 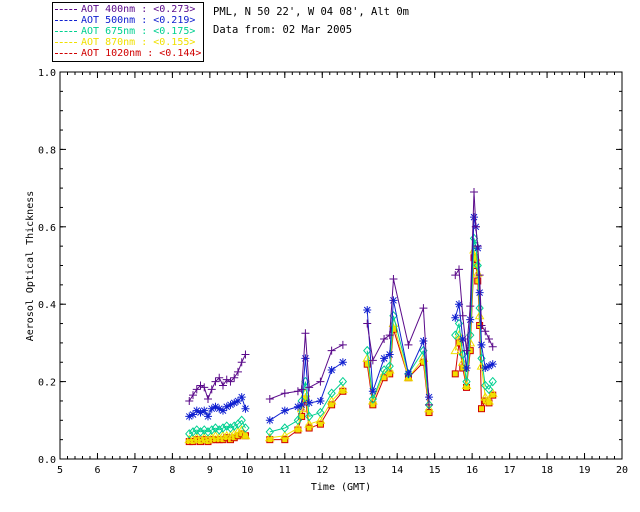 I want to click on x-tick-label: 9, so click(x=210, y=470).